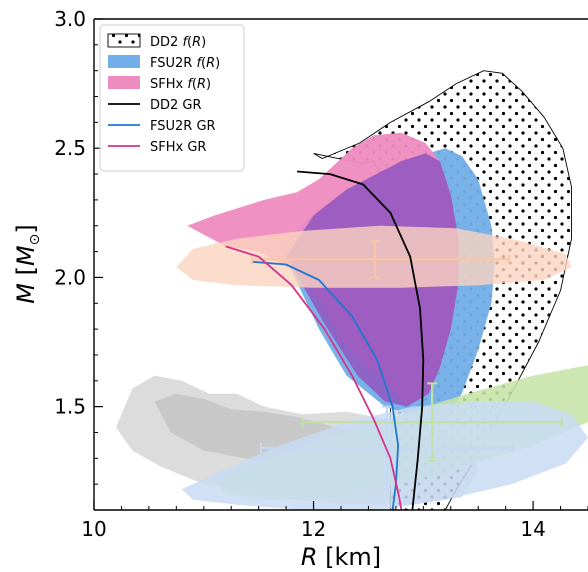  I want to click on region-light-blue, so click(384, 455).